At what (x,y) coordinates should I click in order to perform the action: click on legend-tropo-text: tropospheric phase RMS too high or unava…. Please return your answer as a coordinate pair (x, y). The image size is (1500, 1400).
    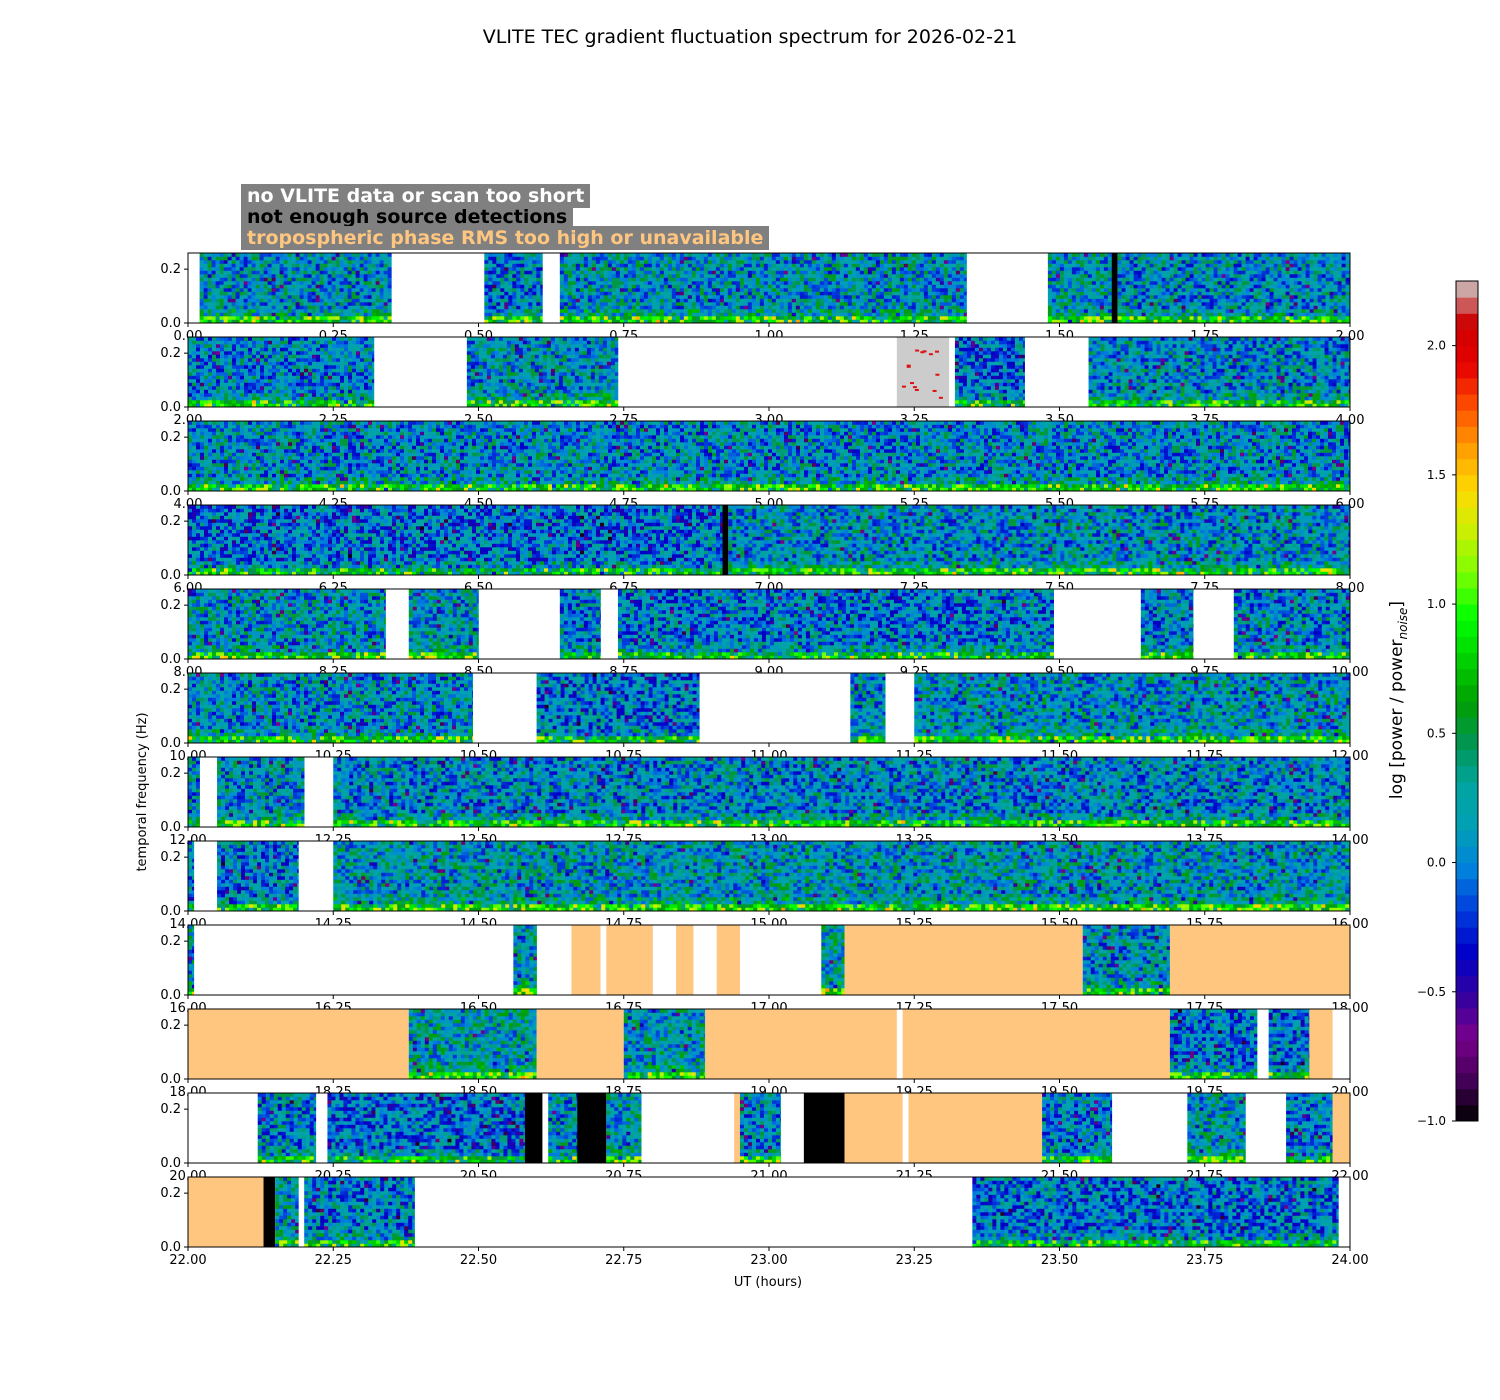
    Looking at the image, I should click on (505, 238).